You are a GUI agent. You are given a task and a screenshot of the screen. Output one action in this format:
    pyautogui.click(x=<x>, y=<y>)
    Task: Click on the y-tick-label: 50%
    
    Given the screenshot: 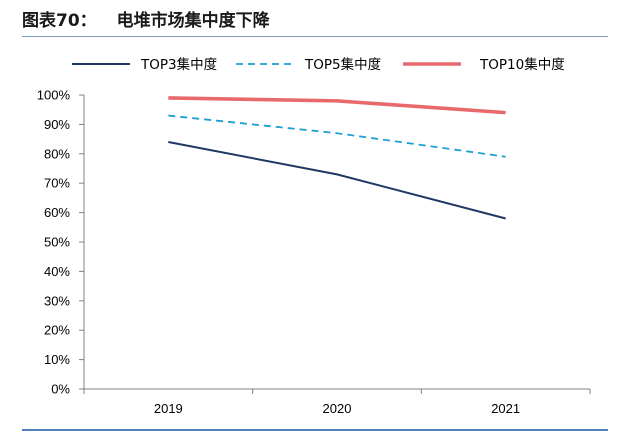 What is the action you would take?
    pyautogui.click(x=57, y=242)
    